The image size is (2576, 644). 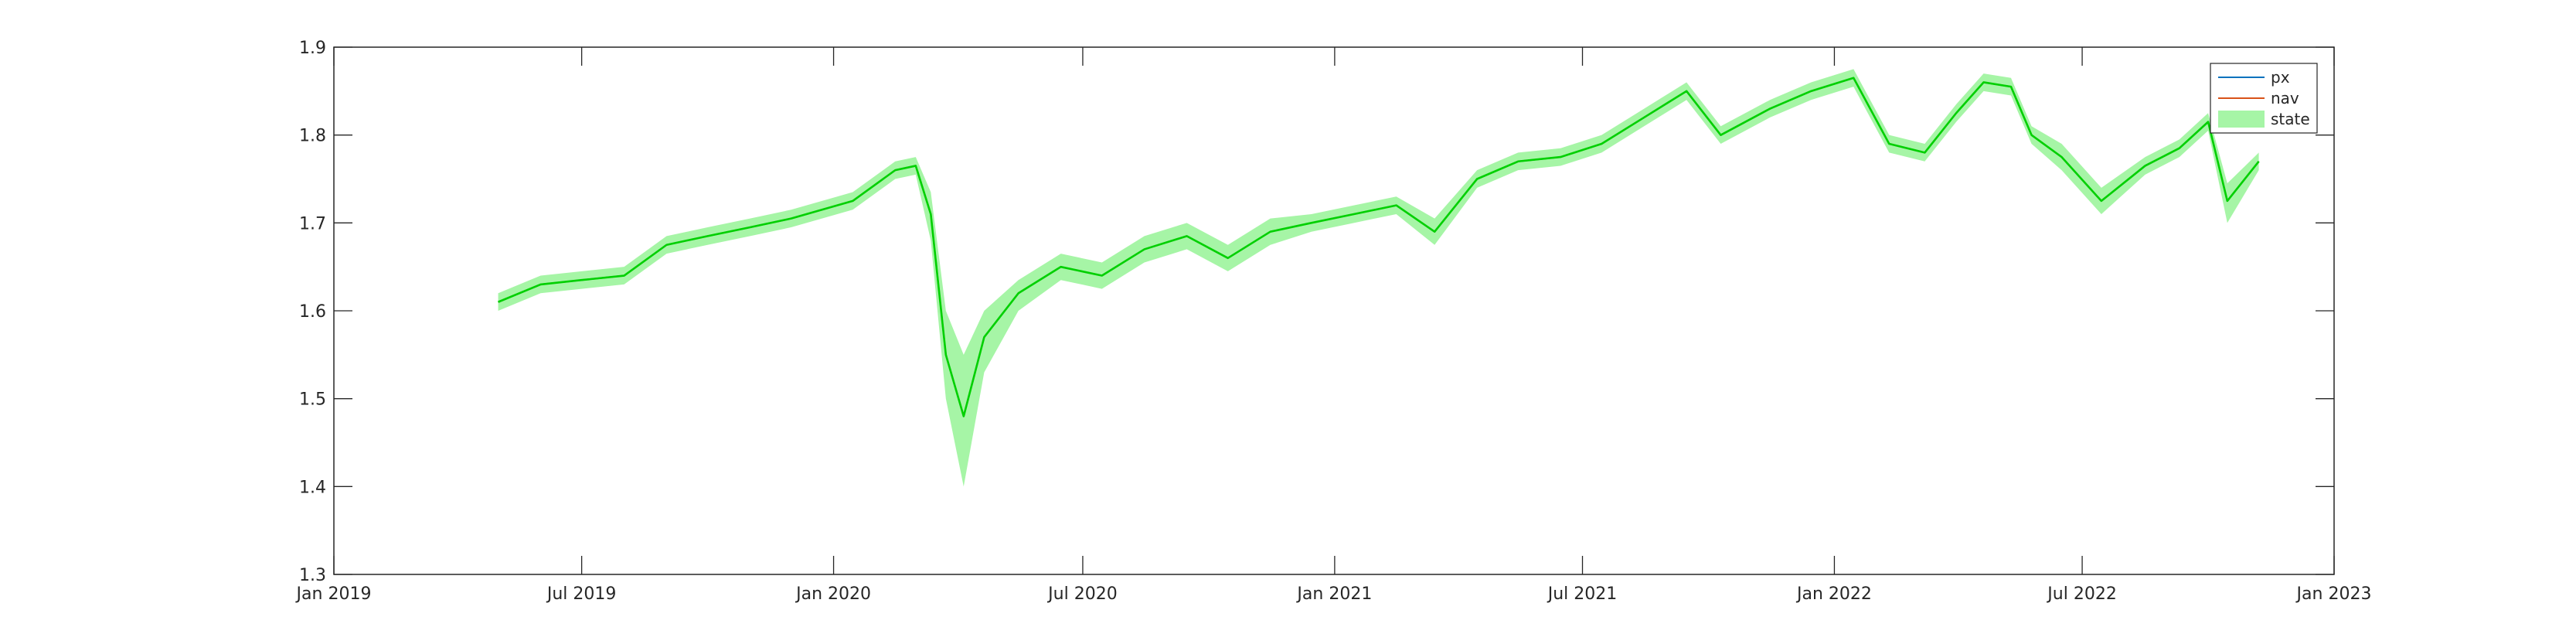 What do you see at coordinates (1582, 594) in the screenshot?
I see `x-tick-label: Jul 2021` at bounding box center [1582, 594].